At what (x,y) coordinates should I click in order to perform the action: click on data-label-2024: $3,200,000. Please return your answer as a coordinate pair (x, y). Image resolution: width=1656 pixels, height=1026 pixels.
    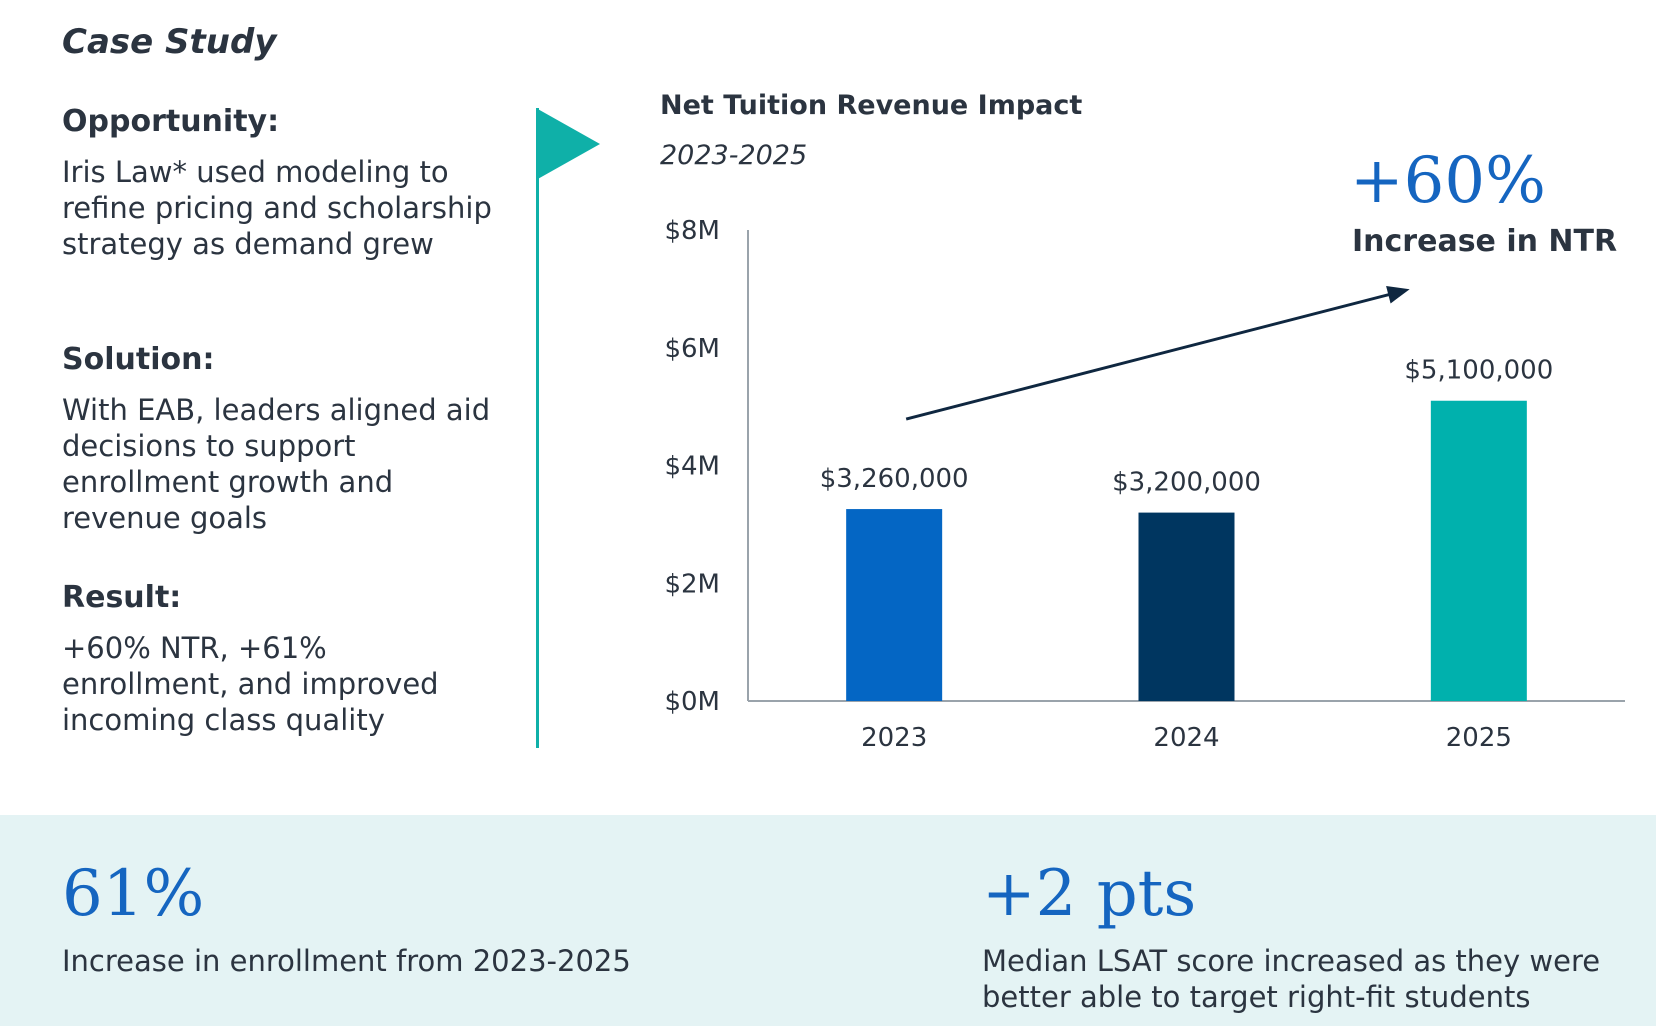
    Looking at the image, I should click on (1186, 483).